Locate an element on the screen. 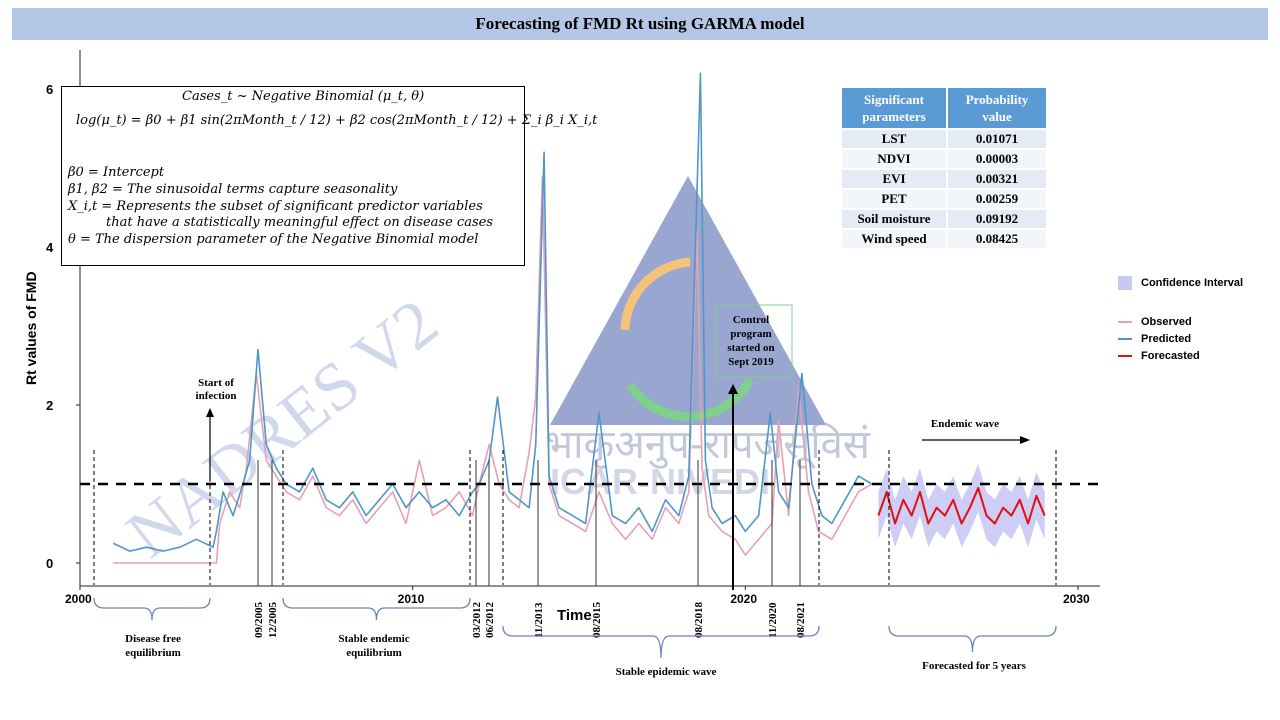  predicted-swatch is located at coordinates (1125, 339).